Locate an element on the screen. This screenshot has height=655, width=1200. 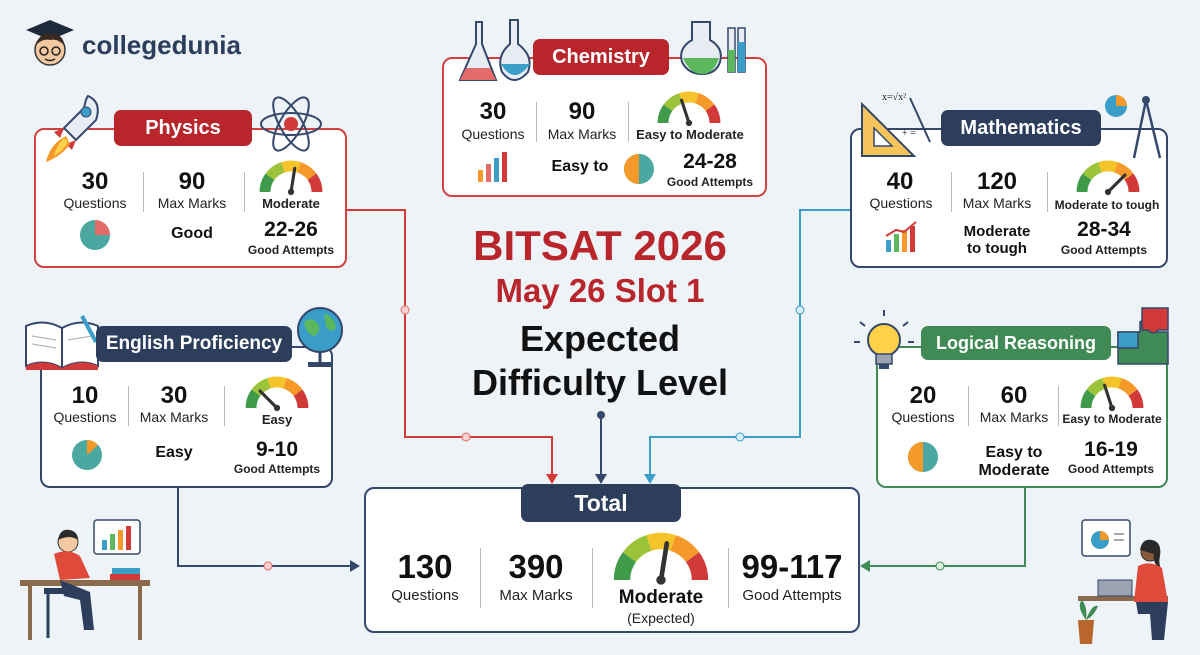
physics-questions: 30 is located at coordinates (95, 181).